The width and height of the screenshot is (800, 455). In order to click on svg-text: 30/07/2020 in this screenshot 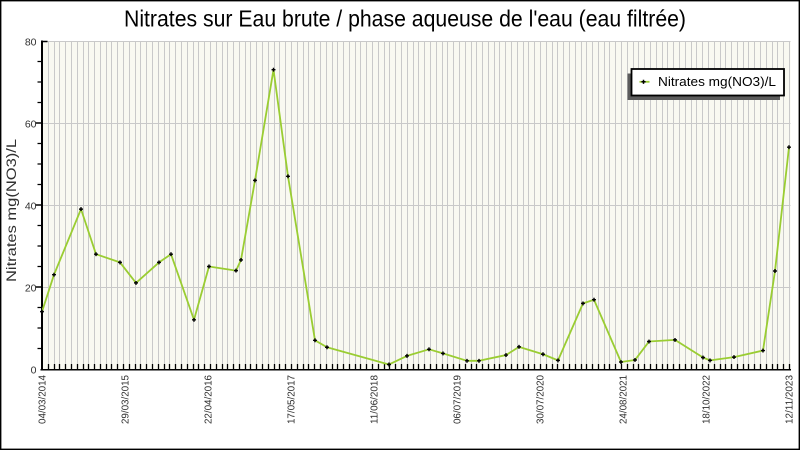, I will do `click(540, 399)`.